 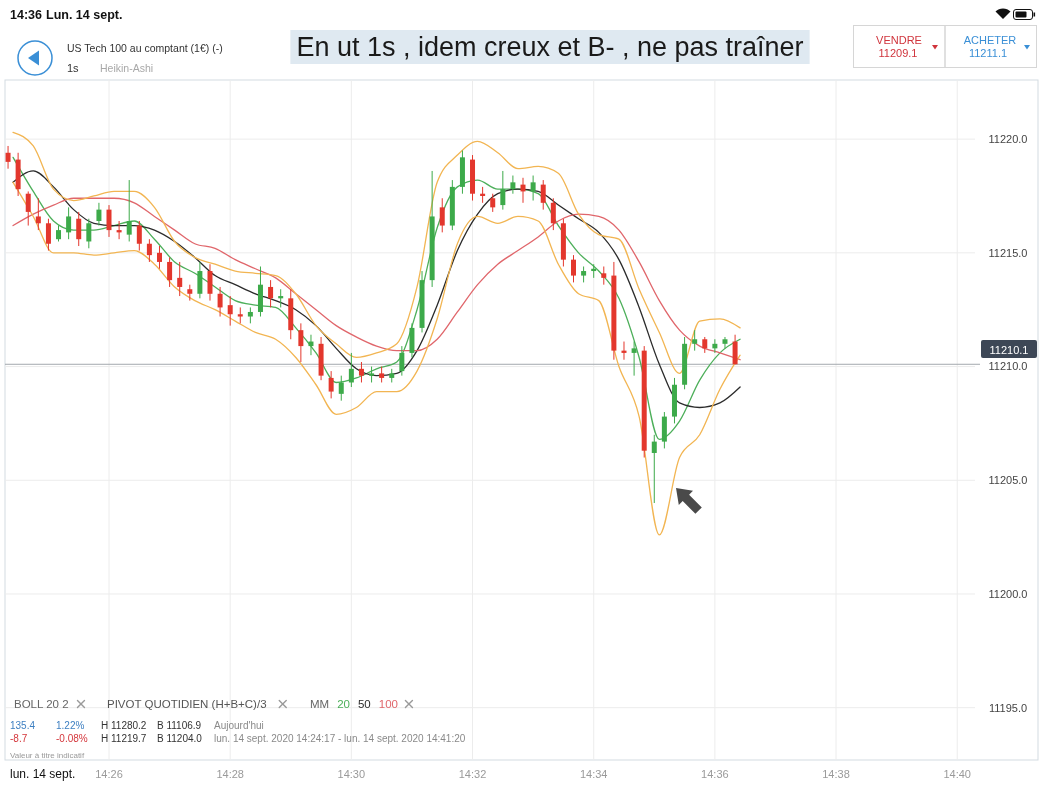 What do you see at coordinates (1008, 252) in the screenshot?
I see `y-tick-label: 11215.0` at bounding box center [1008, 252].